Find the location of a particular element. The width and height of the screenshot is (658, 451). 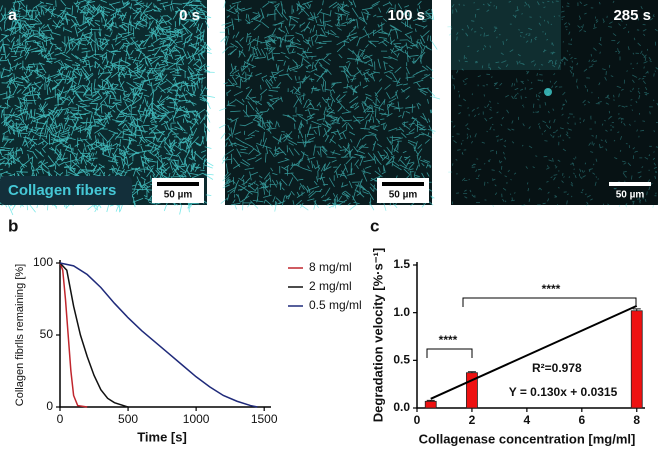

time-label: 285 s is located at coordinates (632, 15).